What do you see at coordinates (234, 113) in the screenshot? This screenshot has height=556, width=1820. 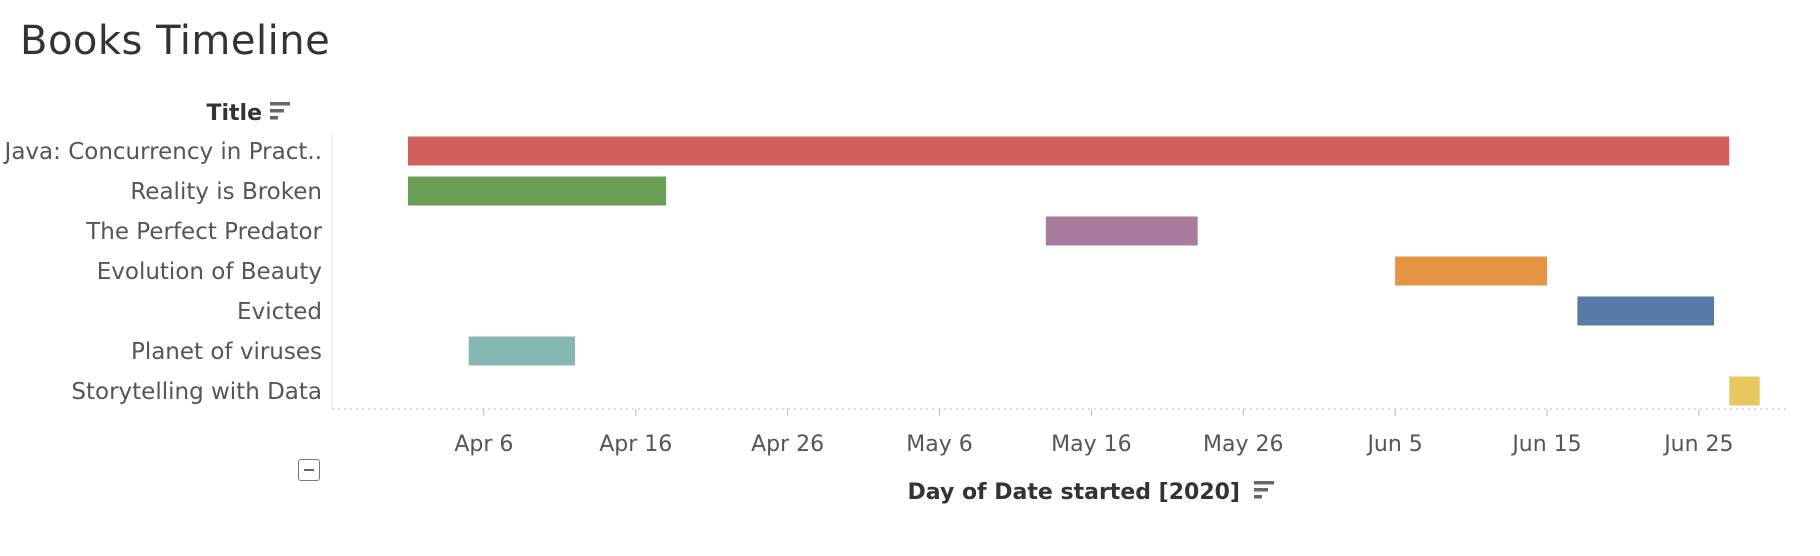 I see `y-field-label: Title` at bounding box center [234, 113].